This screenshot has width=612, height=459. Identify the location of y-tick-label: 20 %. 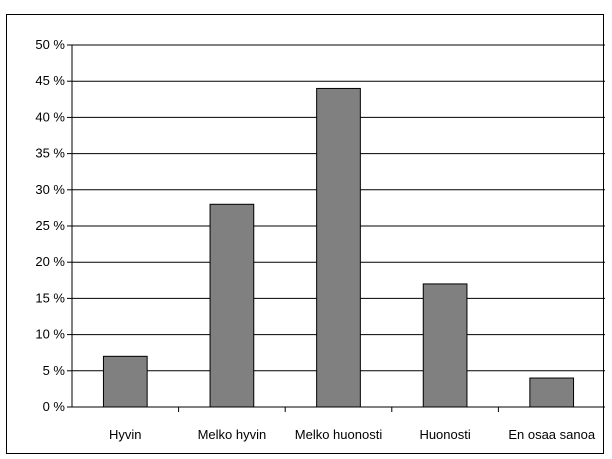
(50, 261).